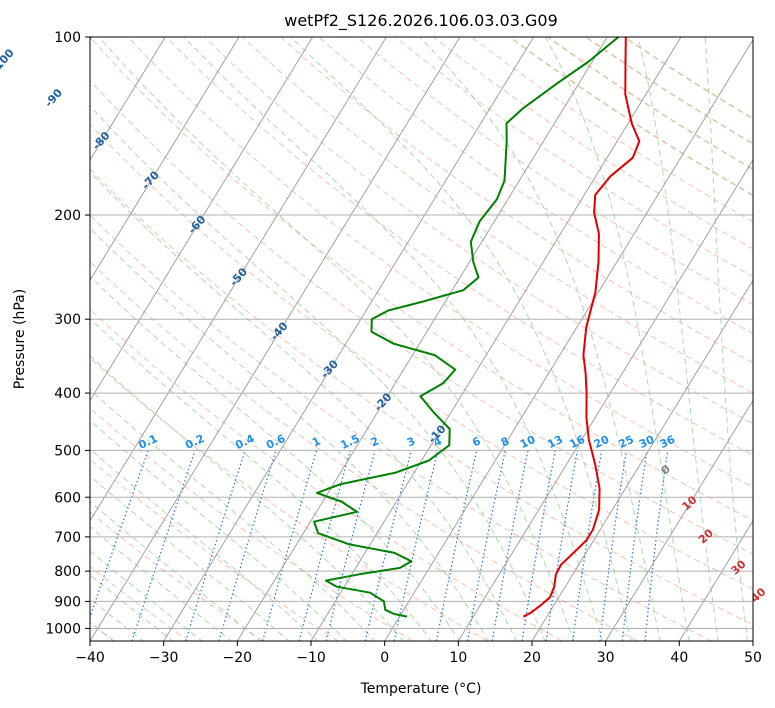 This screenshot has height=708, width=775. I want to click on y-tick-label: 800, so click(67, 572).